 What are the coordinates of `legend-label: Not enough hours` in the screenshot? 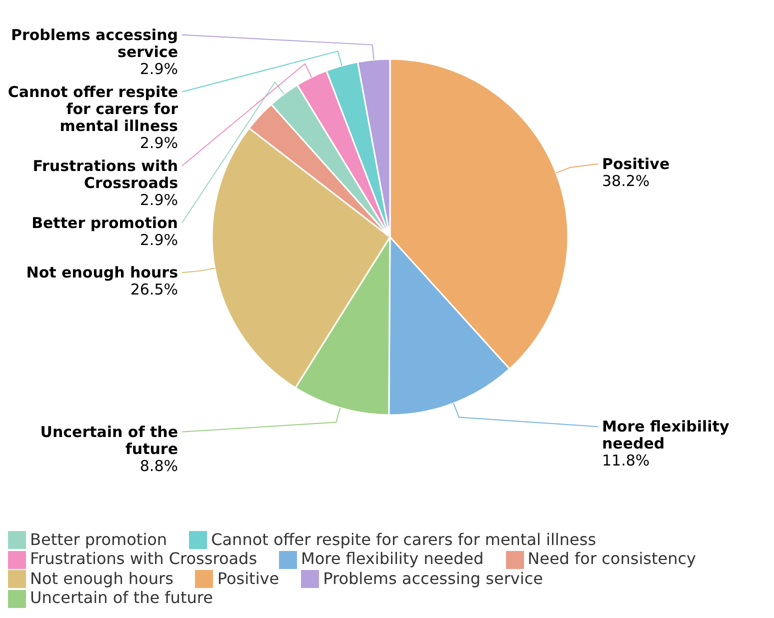 It's located at (102, 578).